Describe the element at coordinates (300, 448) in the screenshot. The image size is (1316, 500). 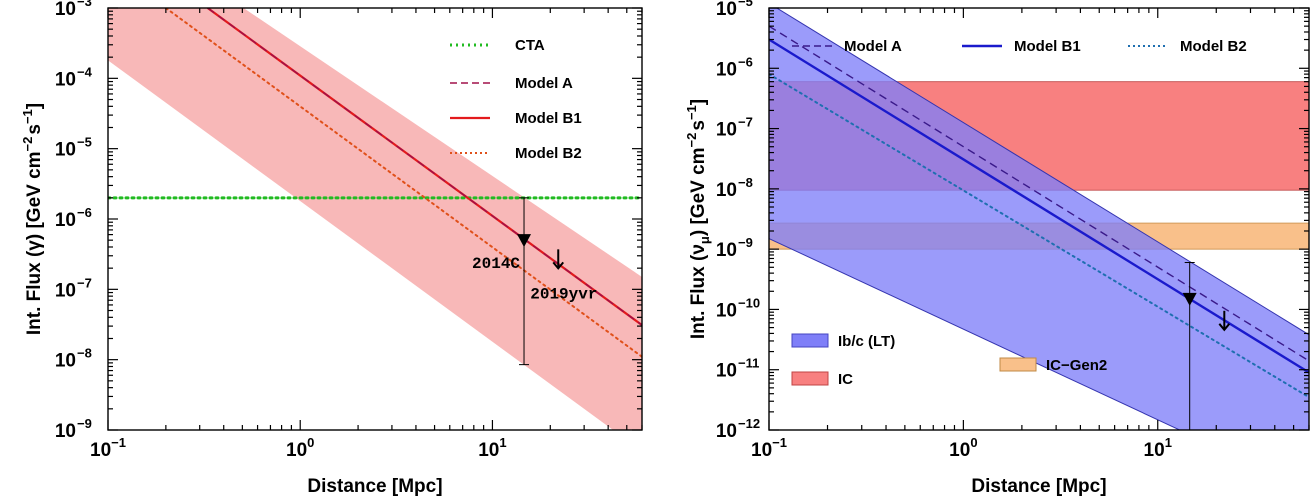
I see `left-x-tick-label: 10⁰` at that location.